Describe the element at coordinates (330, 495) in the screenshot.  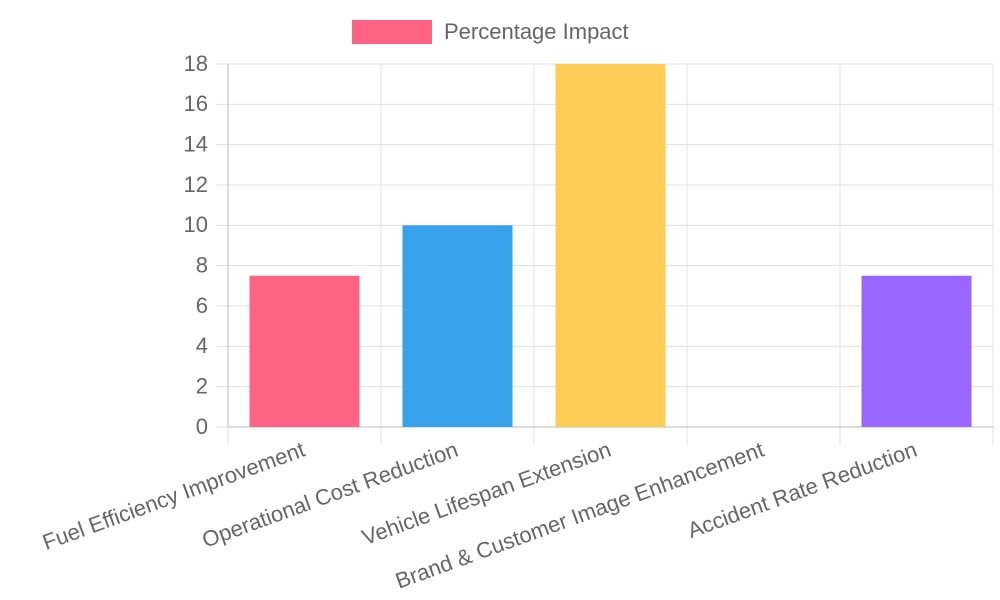
I see `x-tick-label: Operational Cost Reduction` at that location.